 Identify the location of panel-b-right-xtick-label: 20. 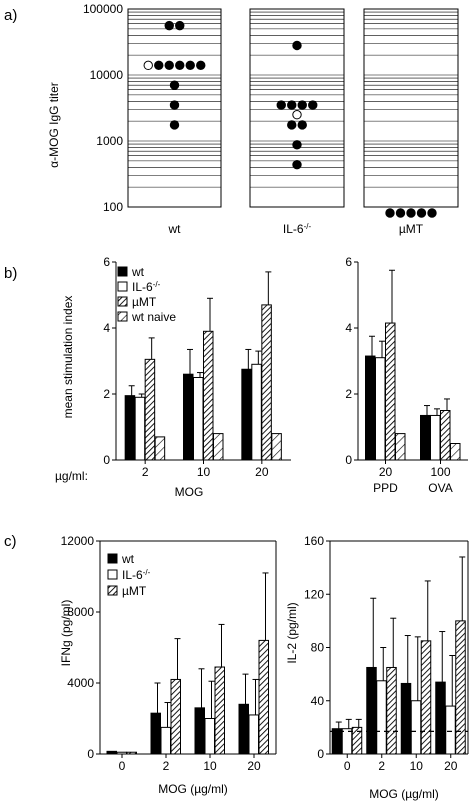
(386, 472).